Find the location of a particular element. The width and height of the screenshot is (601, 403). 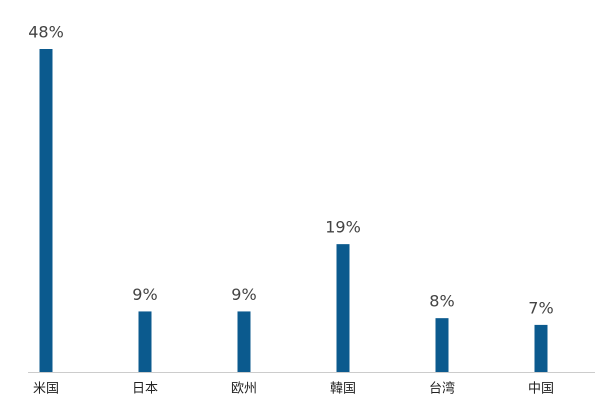

value-label: 7% is located at coordinates (540, 307).